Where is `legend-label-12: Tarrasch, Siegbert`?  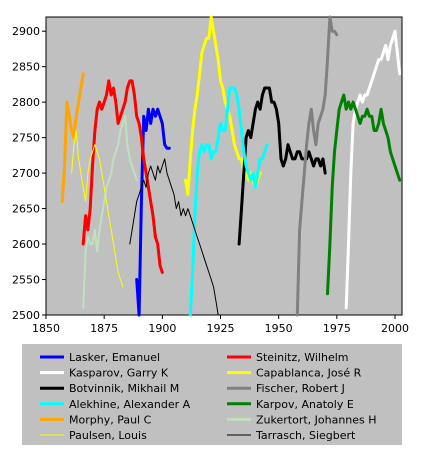 legend-label-12: Tarrasch, Siegbert is located at coordinates (305, 435).